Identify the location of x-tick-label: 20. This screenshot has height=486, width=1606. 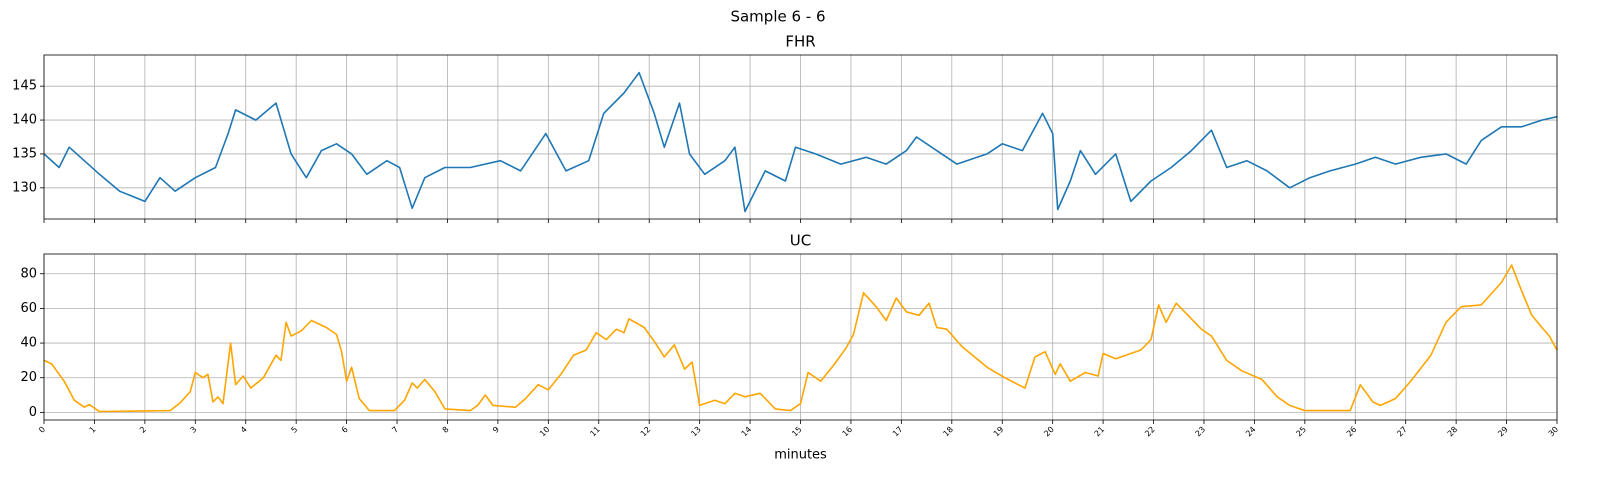
(1049, 432).